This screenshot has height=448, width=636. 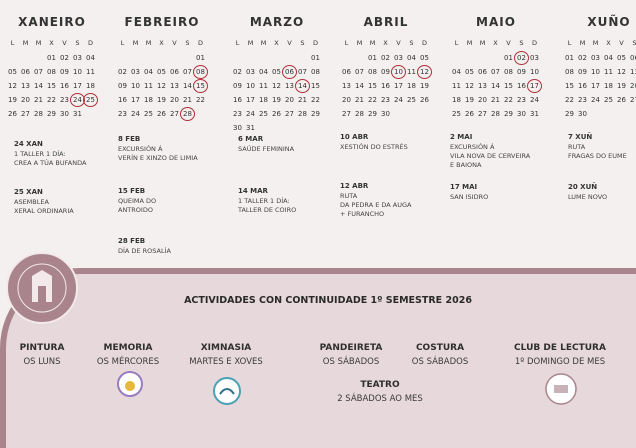 What do you see at coordinates (440, 348) in the screenshot?
I see `activity-name: COSTURA` at bounding box center [440, 348].